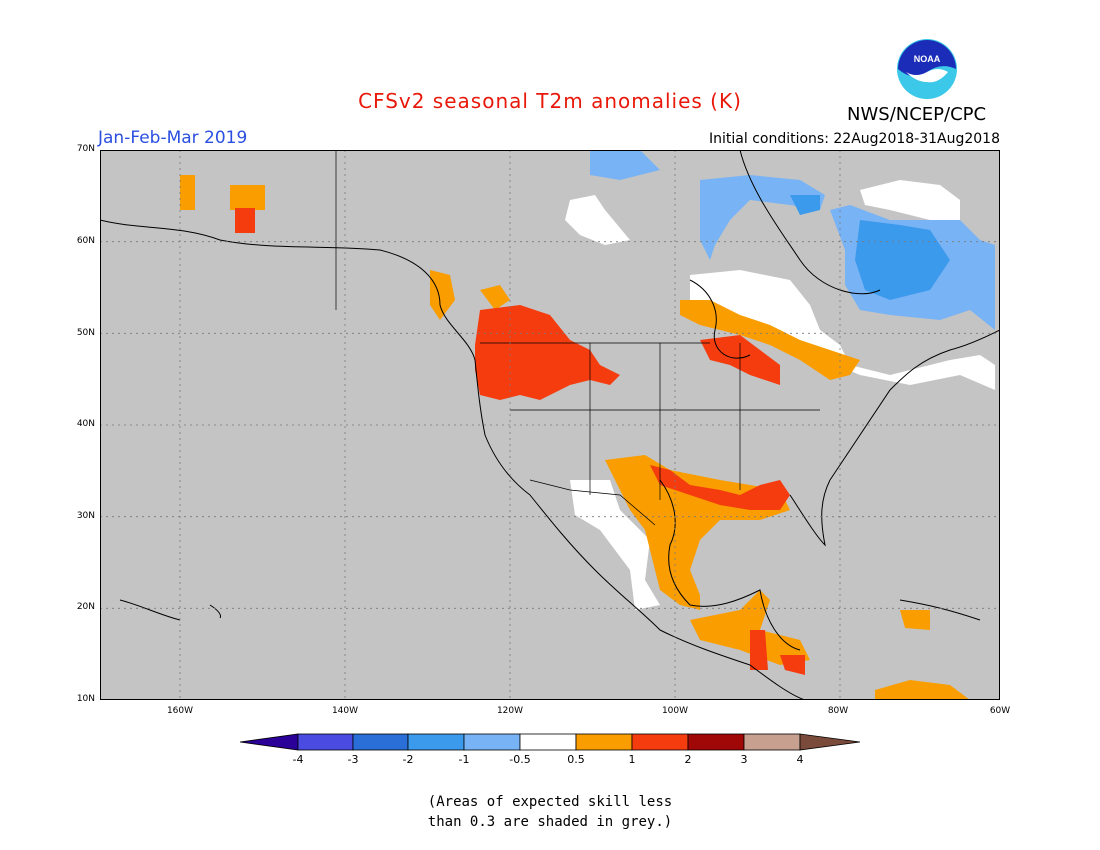  Describe the element at coordinates (353, 759) in the screenshot. I see `colorbar-label: -3` at that location.